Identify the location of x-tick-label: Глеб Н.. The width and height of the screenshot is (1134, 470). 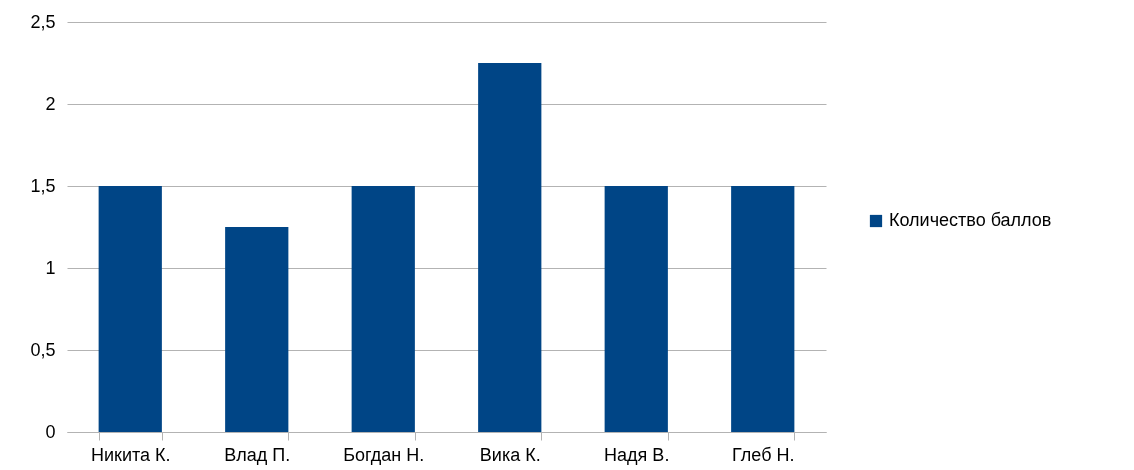
(763, 454).